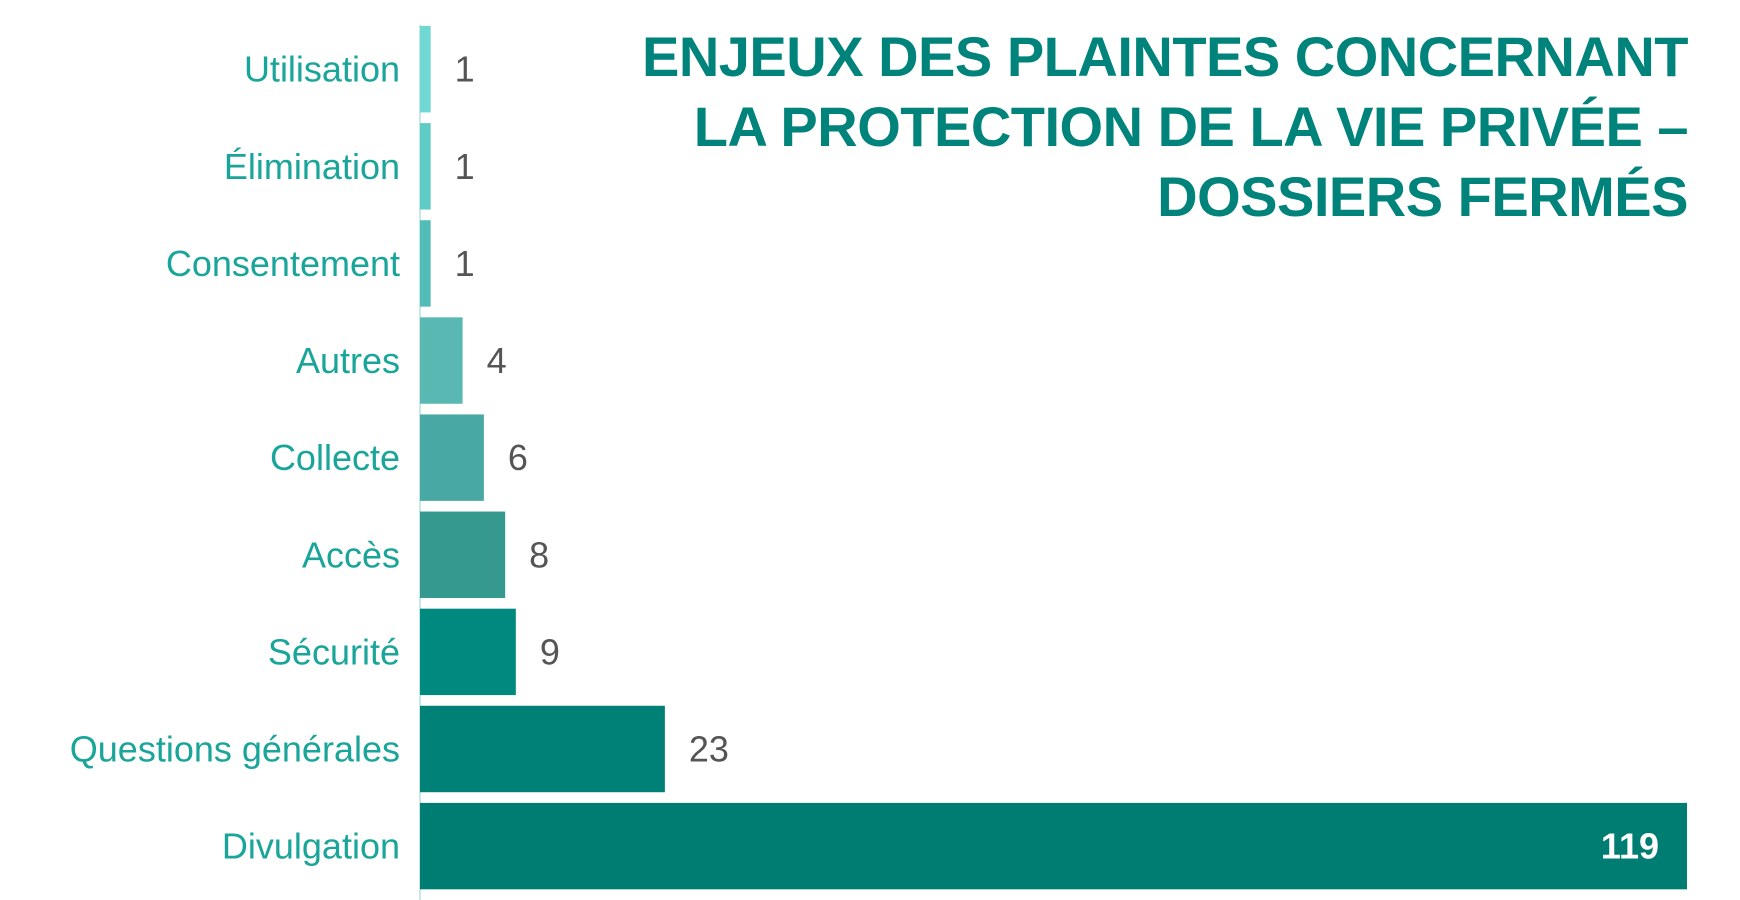 The width and height of the screenshot is (1740, 900). Describe the element at coordinates (283, 263) in the screenshot. I see `category-label-2: Consentement` at that location.